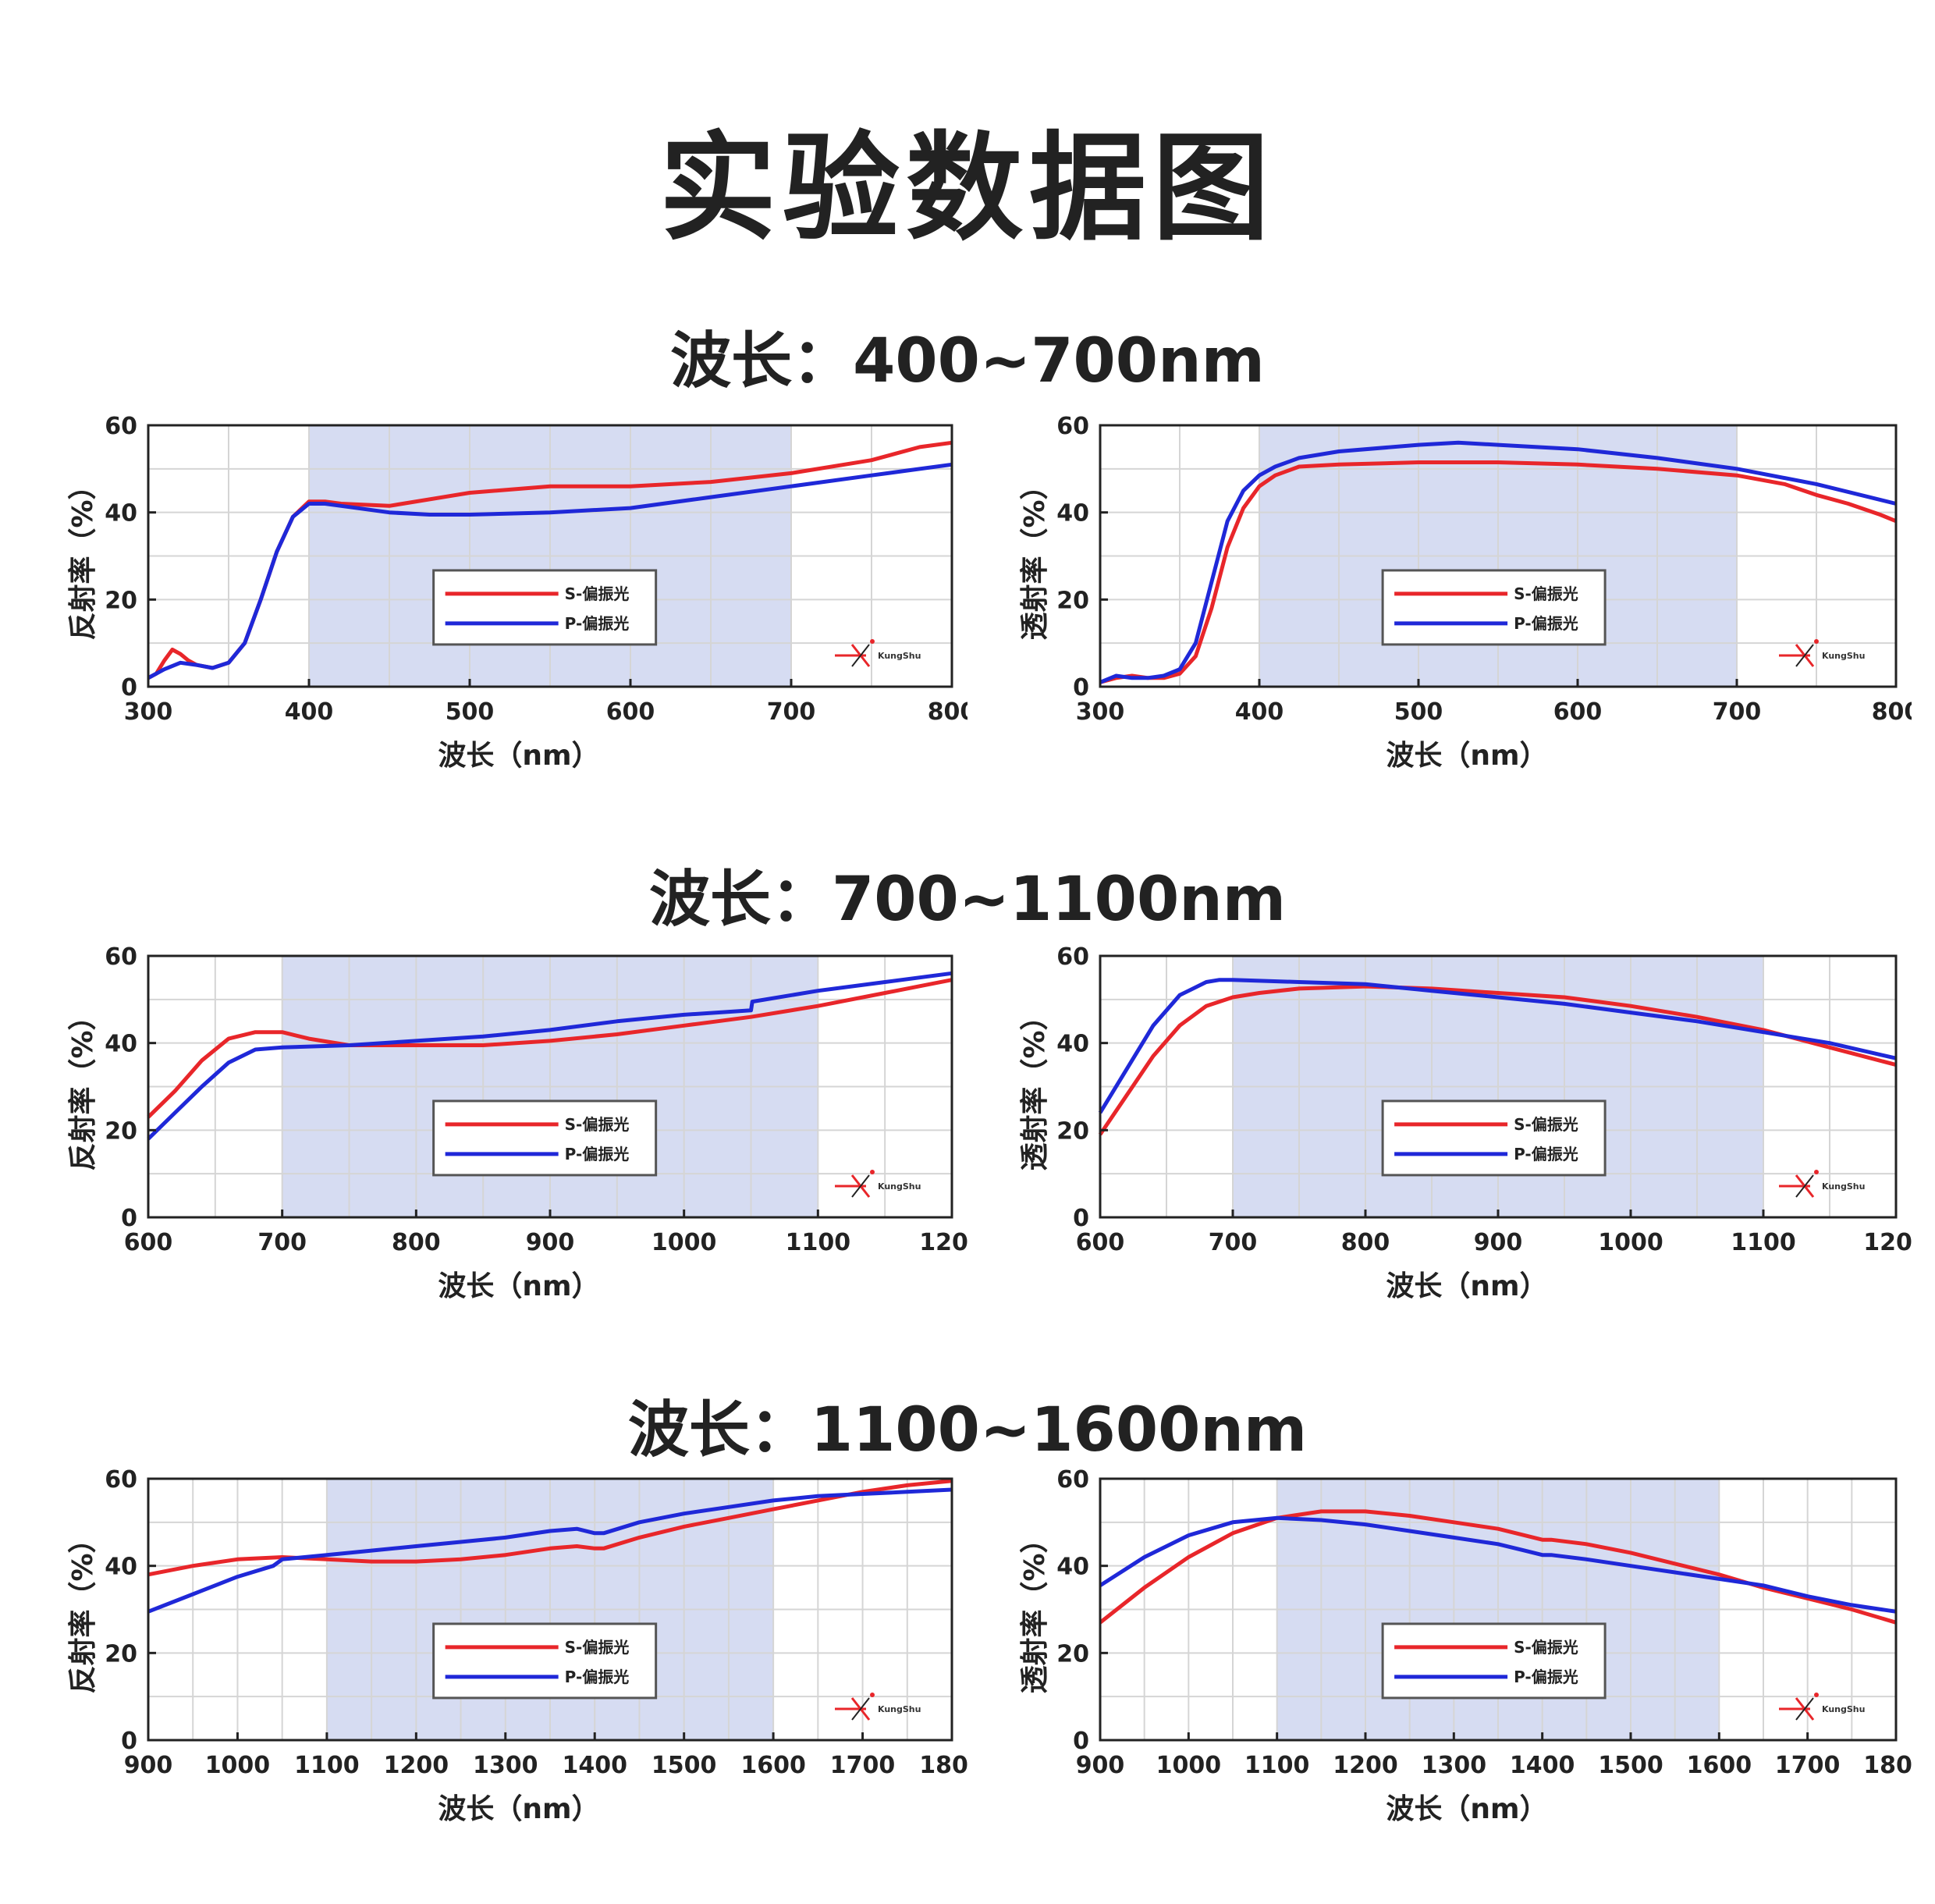  I want to click on section-title-2: 波长：700~1100nm, so click(967, 900).